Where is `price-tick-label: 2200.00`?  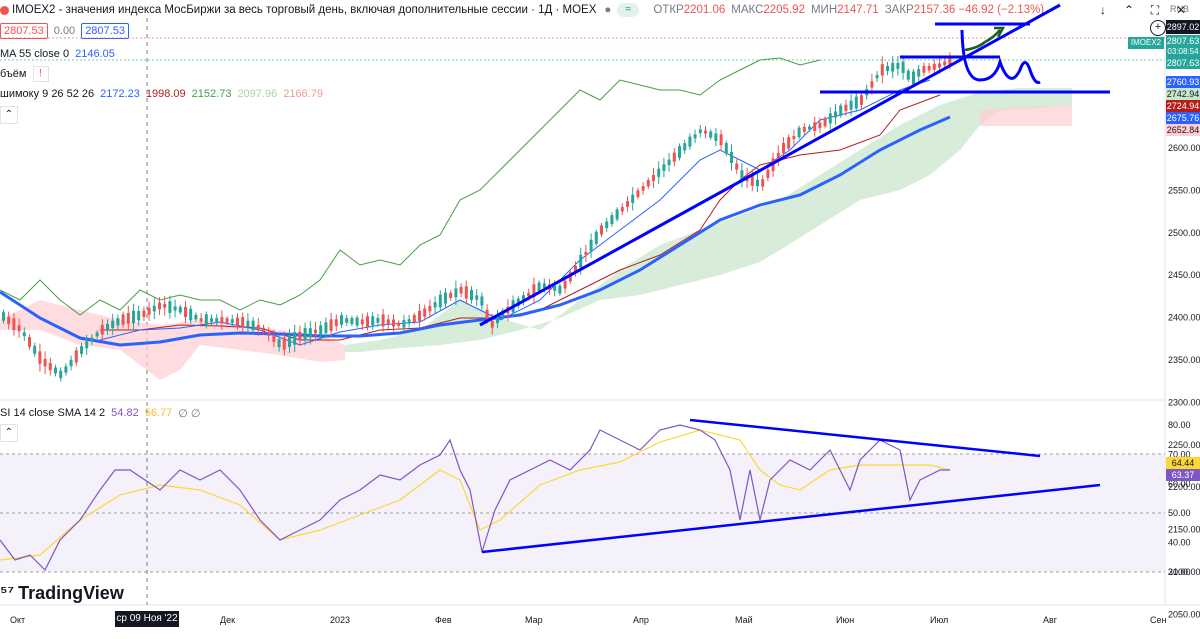
price-tick-label: 2200.00 is located at coordinates (1184, 487).